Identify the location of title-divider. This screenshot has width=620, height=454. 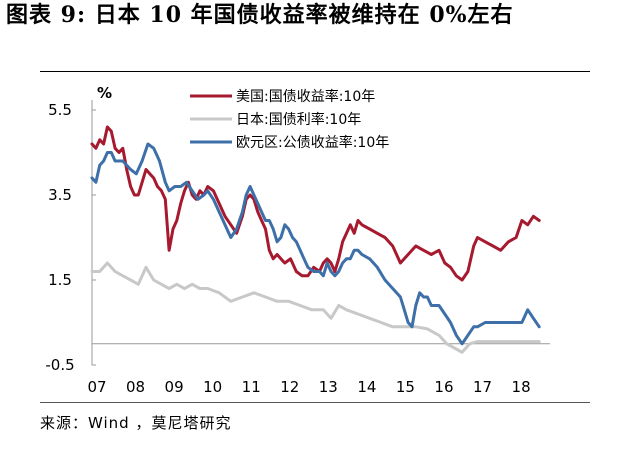
(315, 71).